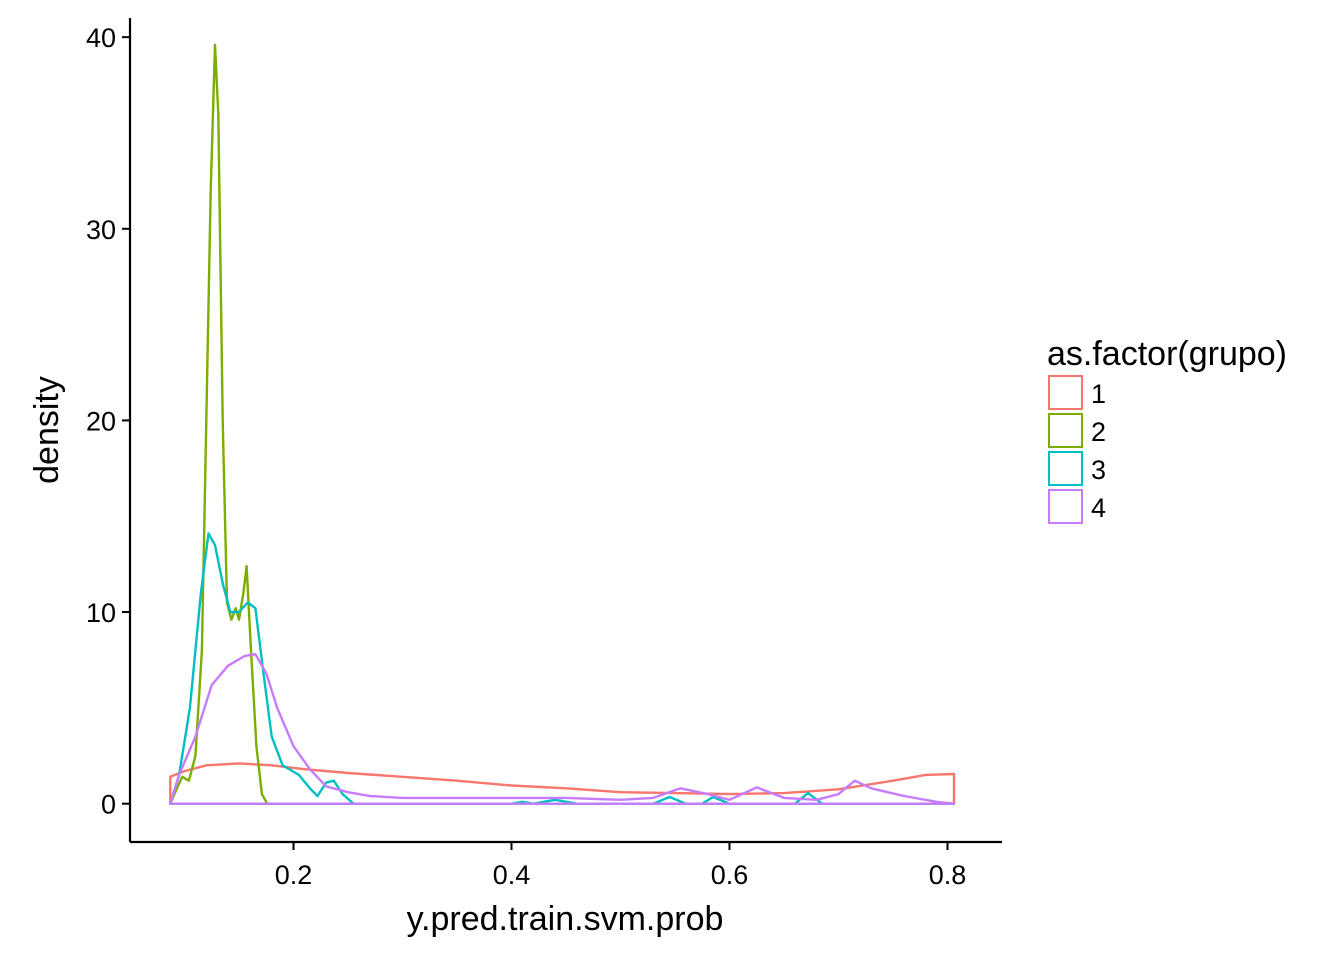 Image resolution: width=1344 pixels, height=960 pixels. Describe the element at coordinates (294, 875) in the screenshot. I see `x-tick-label: 0.2` at that location.